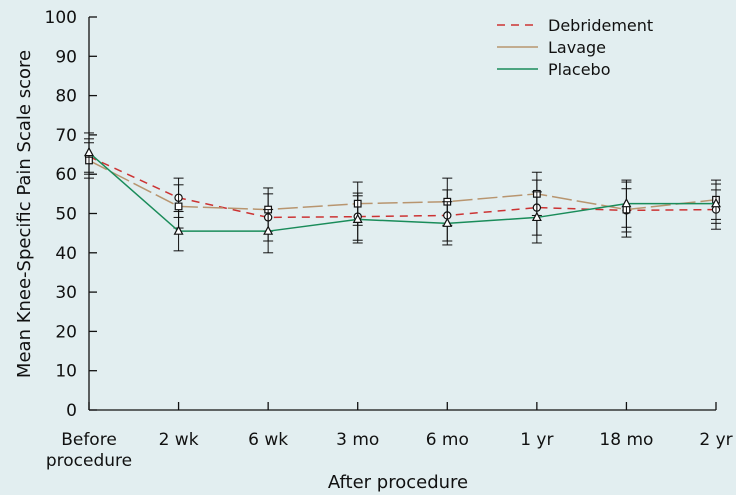 This screenshot has height=495, width=736. I want to click on x-tick-label: 2 yr, so click(715, 440).